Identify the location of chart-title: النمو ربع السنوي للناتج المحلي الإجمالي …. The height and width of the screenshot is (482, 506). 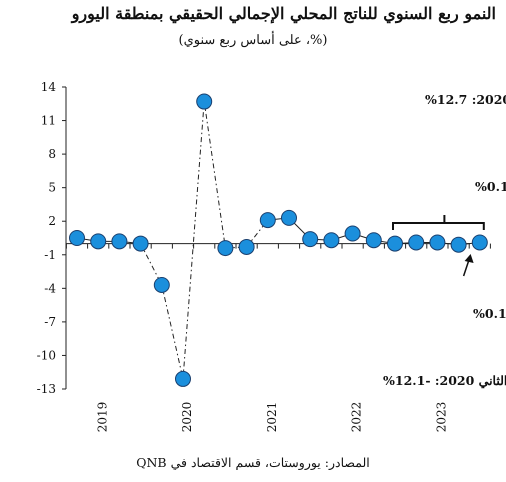
(283, 13).